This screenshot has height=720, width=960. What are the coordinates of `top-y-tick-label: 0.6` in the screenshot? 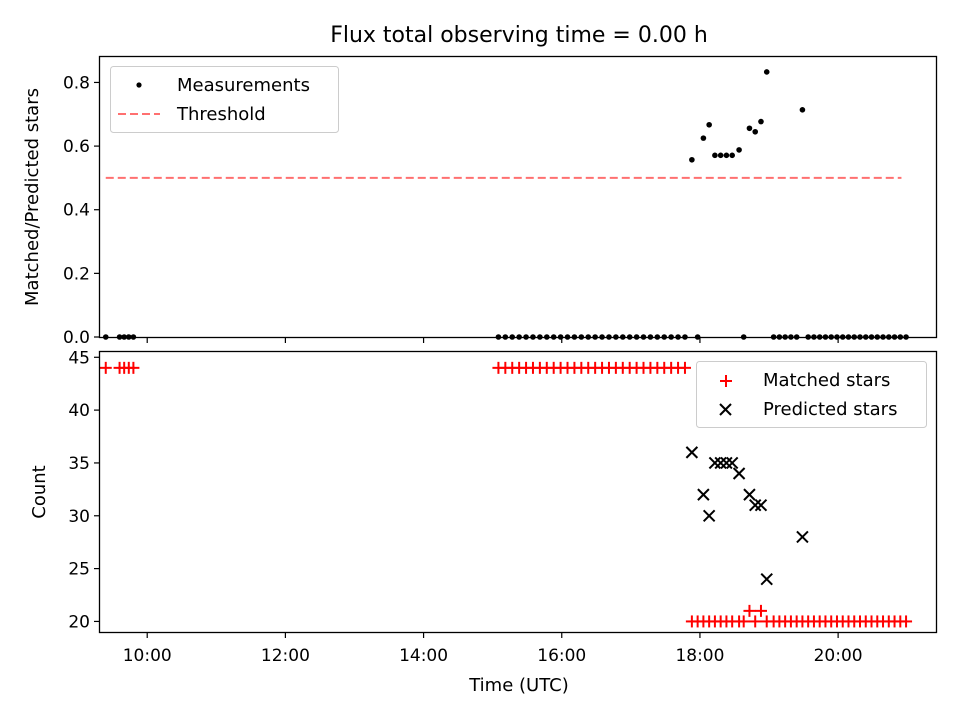 It's located at (76, 147).